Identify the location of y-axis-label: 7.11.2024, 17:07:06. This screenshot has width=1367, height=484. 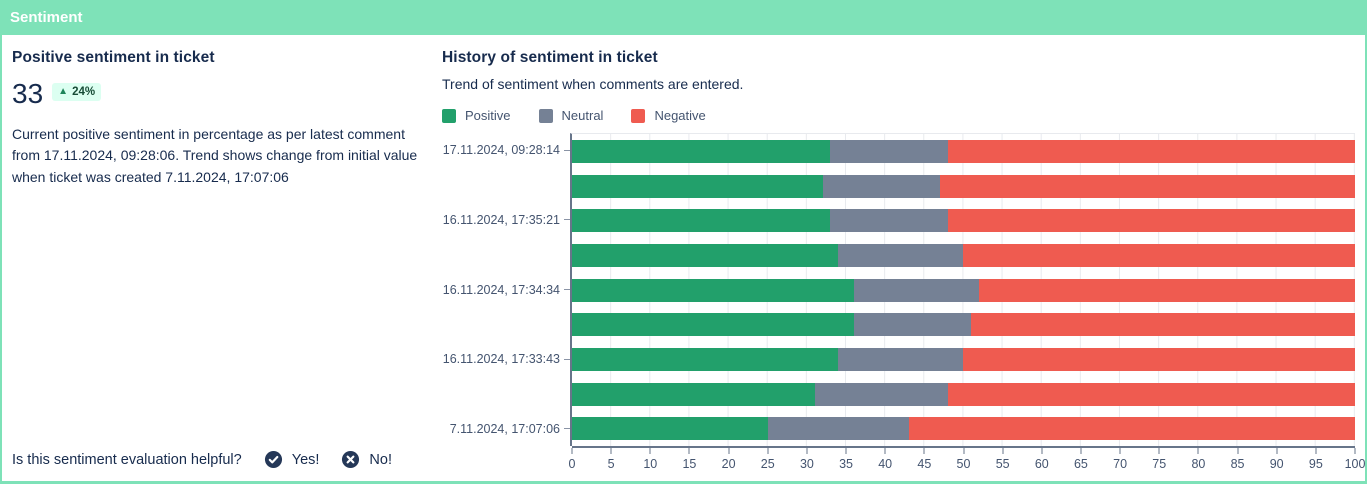
(506, 428).